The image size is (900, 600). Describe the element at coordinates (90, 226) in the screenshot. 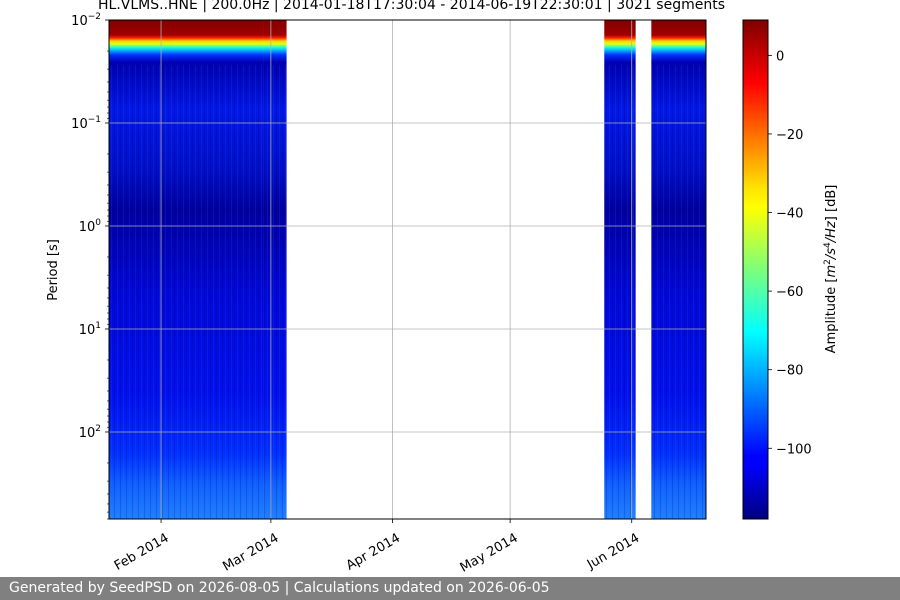

I see `y-tick-label: 10⁰` at that location.